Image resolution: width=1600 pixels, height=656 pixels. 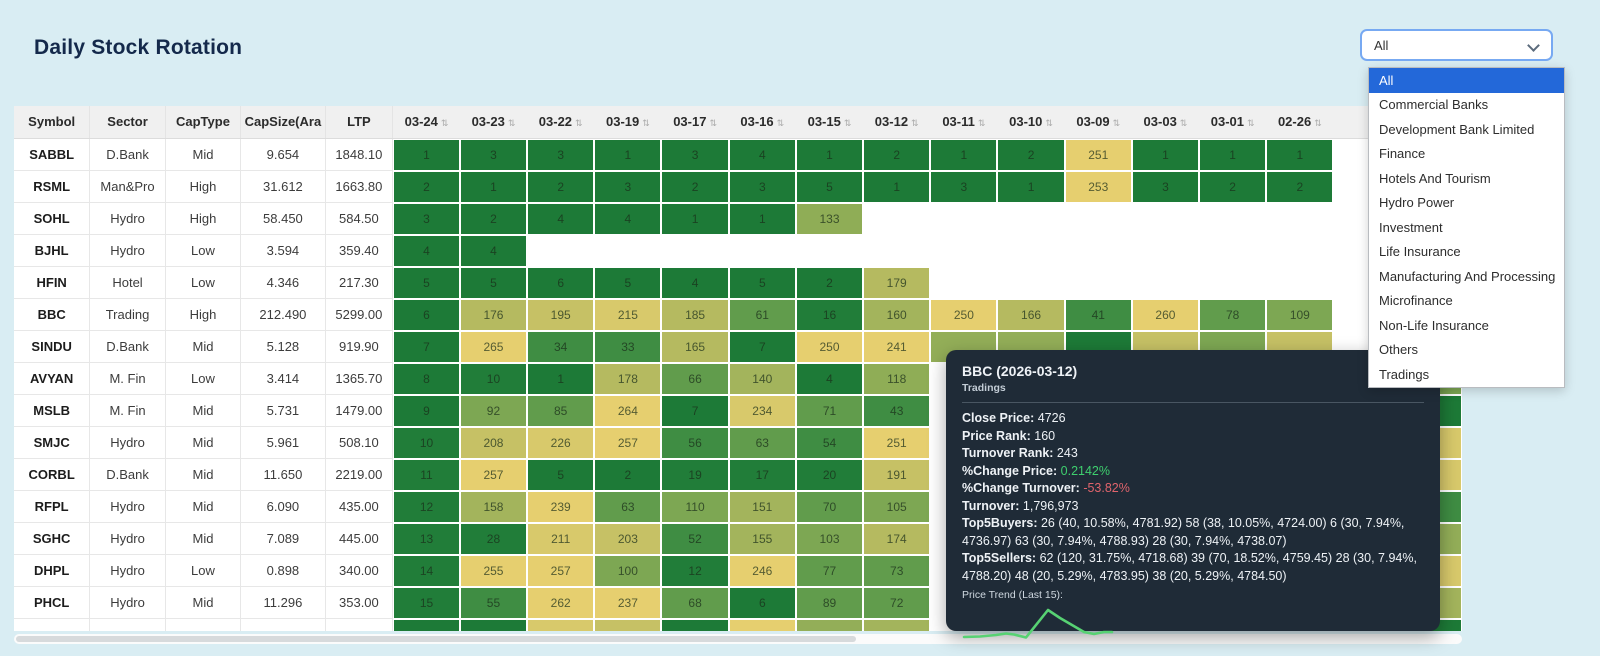 What do you see at coordinates (1165, 122) in the screenshot?
I see `date-column-header: 03-03 ⇅` at bounding box center [1165, 122].